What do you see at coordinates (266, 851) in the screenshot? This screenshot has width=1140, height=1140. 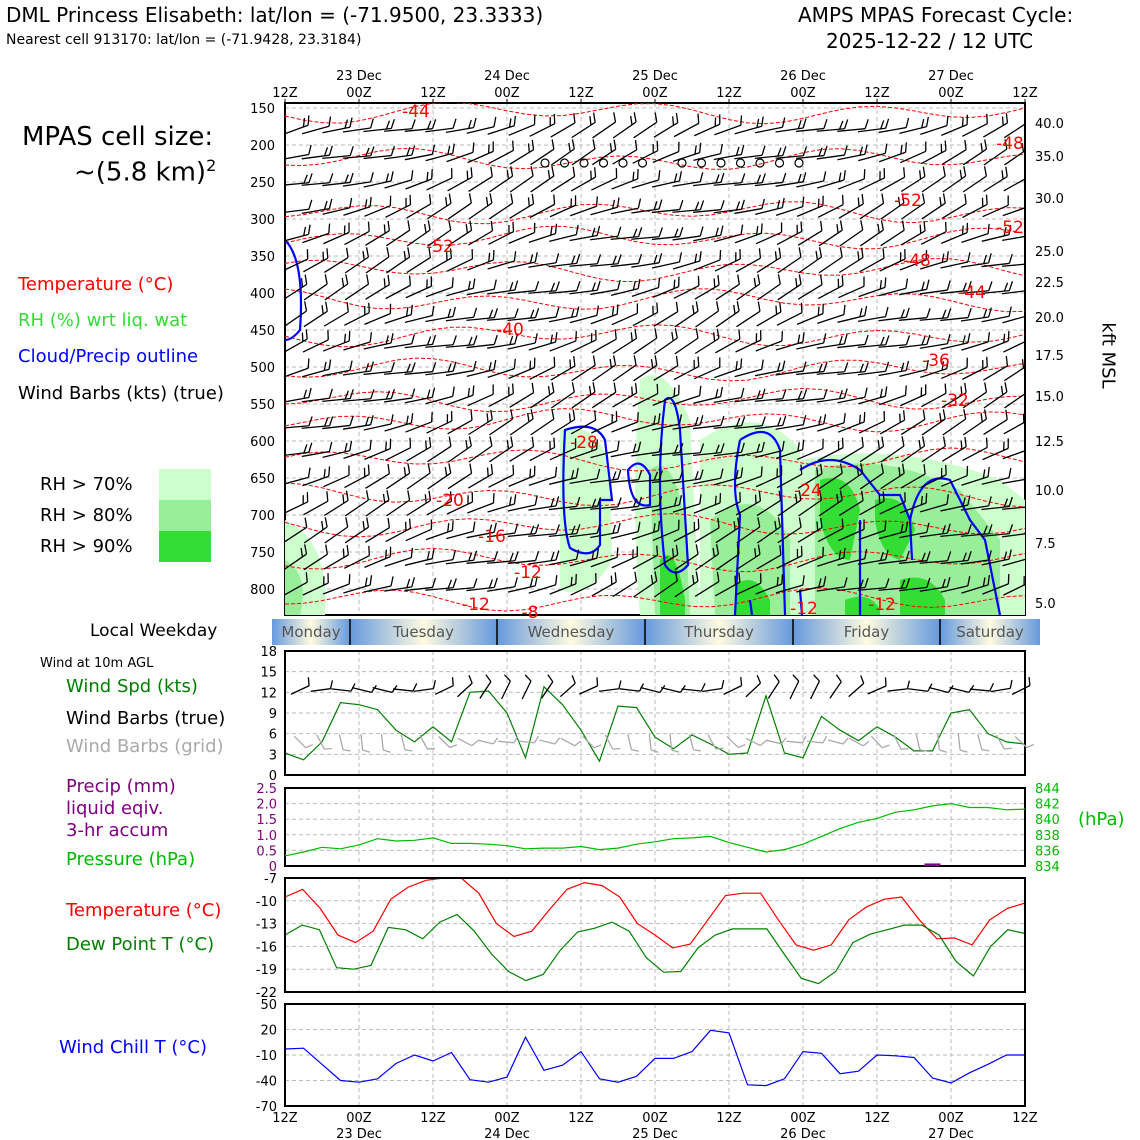 I see `y-tick: 0.5` at bounding box center [266, 851].